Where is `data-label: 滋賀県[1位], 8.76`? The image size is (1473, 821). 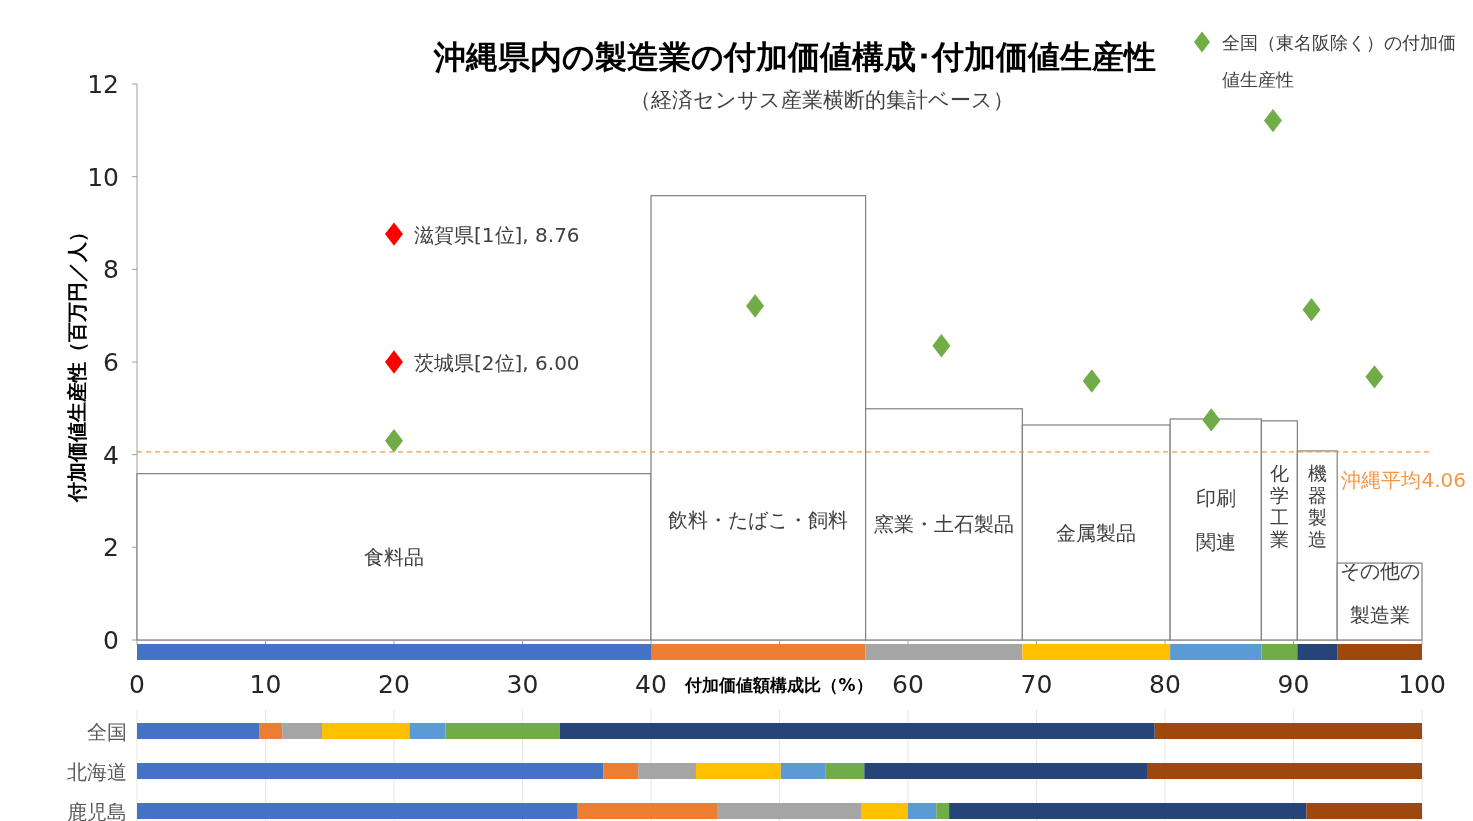
data-label: 滋賀県[1位], 8.76 is located at coordinates (497, 235).